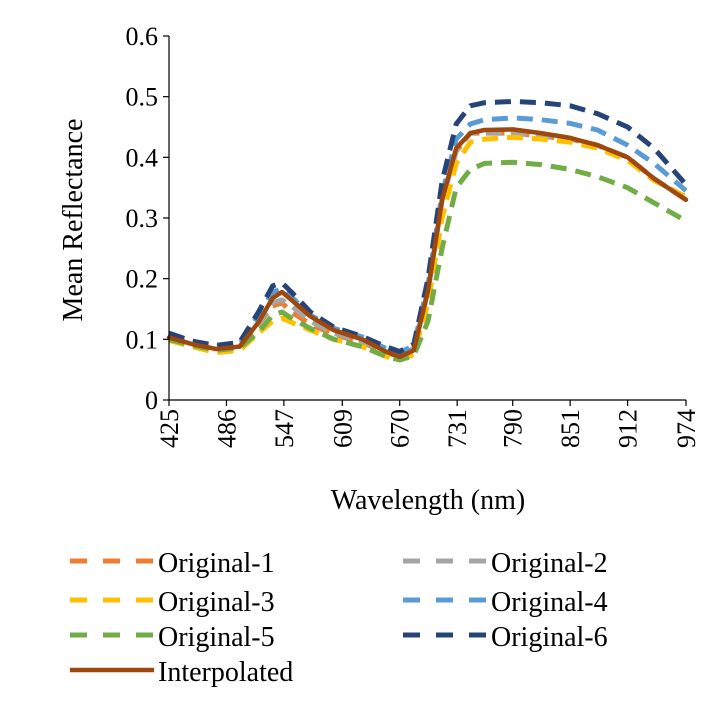 This screenshot has height=706, width=706. Describe the element at coordinates (628, 428) in the screenshot. I see `x-tick-label: 912` at that location.